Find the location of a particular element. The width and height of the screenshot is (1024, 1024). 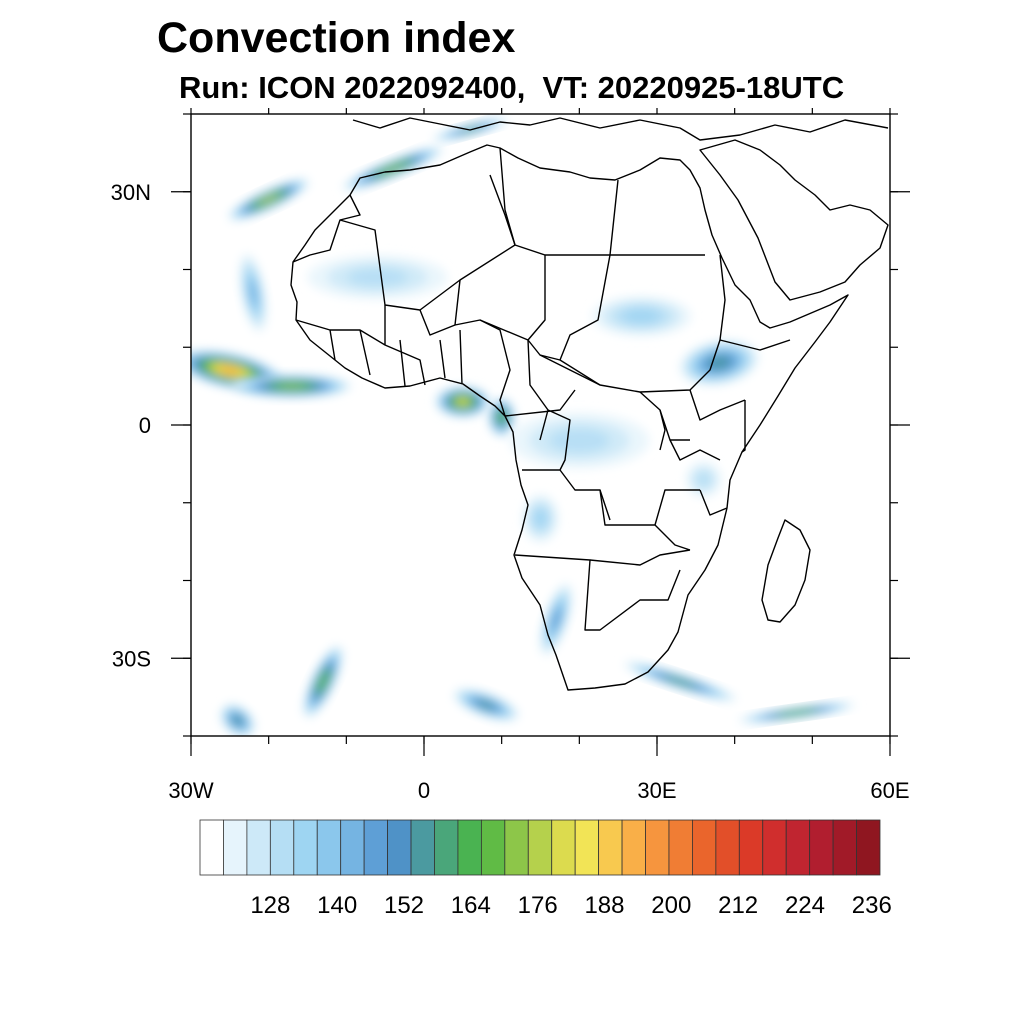

border-east-africa is located at coordinates (715, 400).